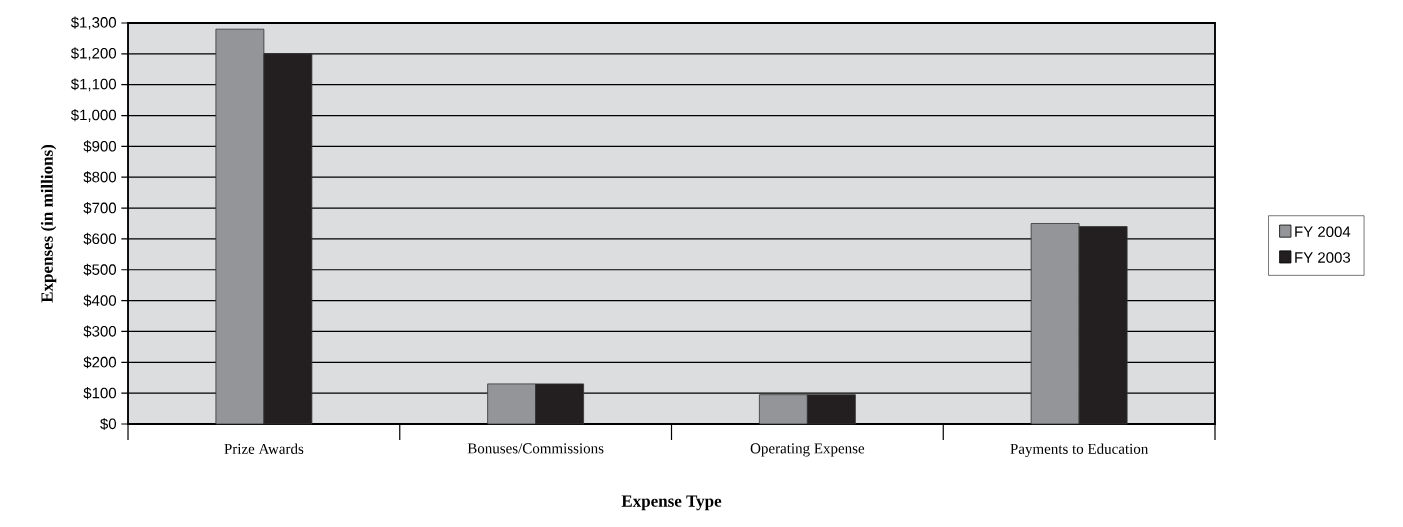 This screenshot has height=527, width=1403. What do you see at coordinates (100, 208) in the screenshot?
I see `y-tick-label: $700` at bounding box center [100, 208].